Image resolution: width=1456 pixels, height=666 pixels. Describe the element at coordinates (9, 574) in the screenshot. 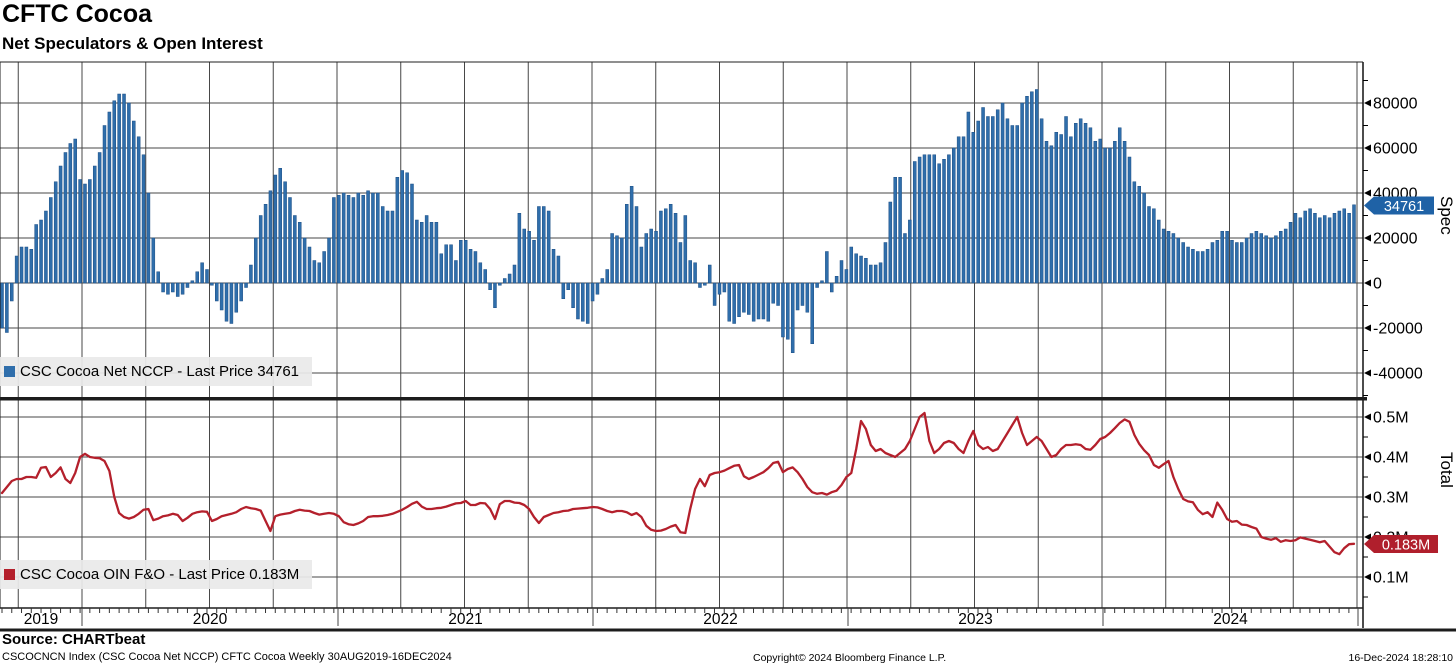

I see `oin-series-swatch-icon` at that location.